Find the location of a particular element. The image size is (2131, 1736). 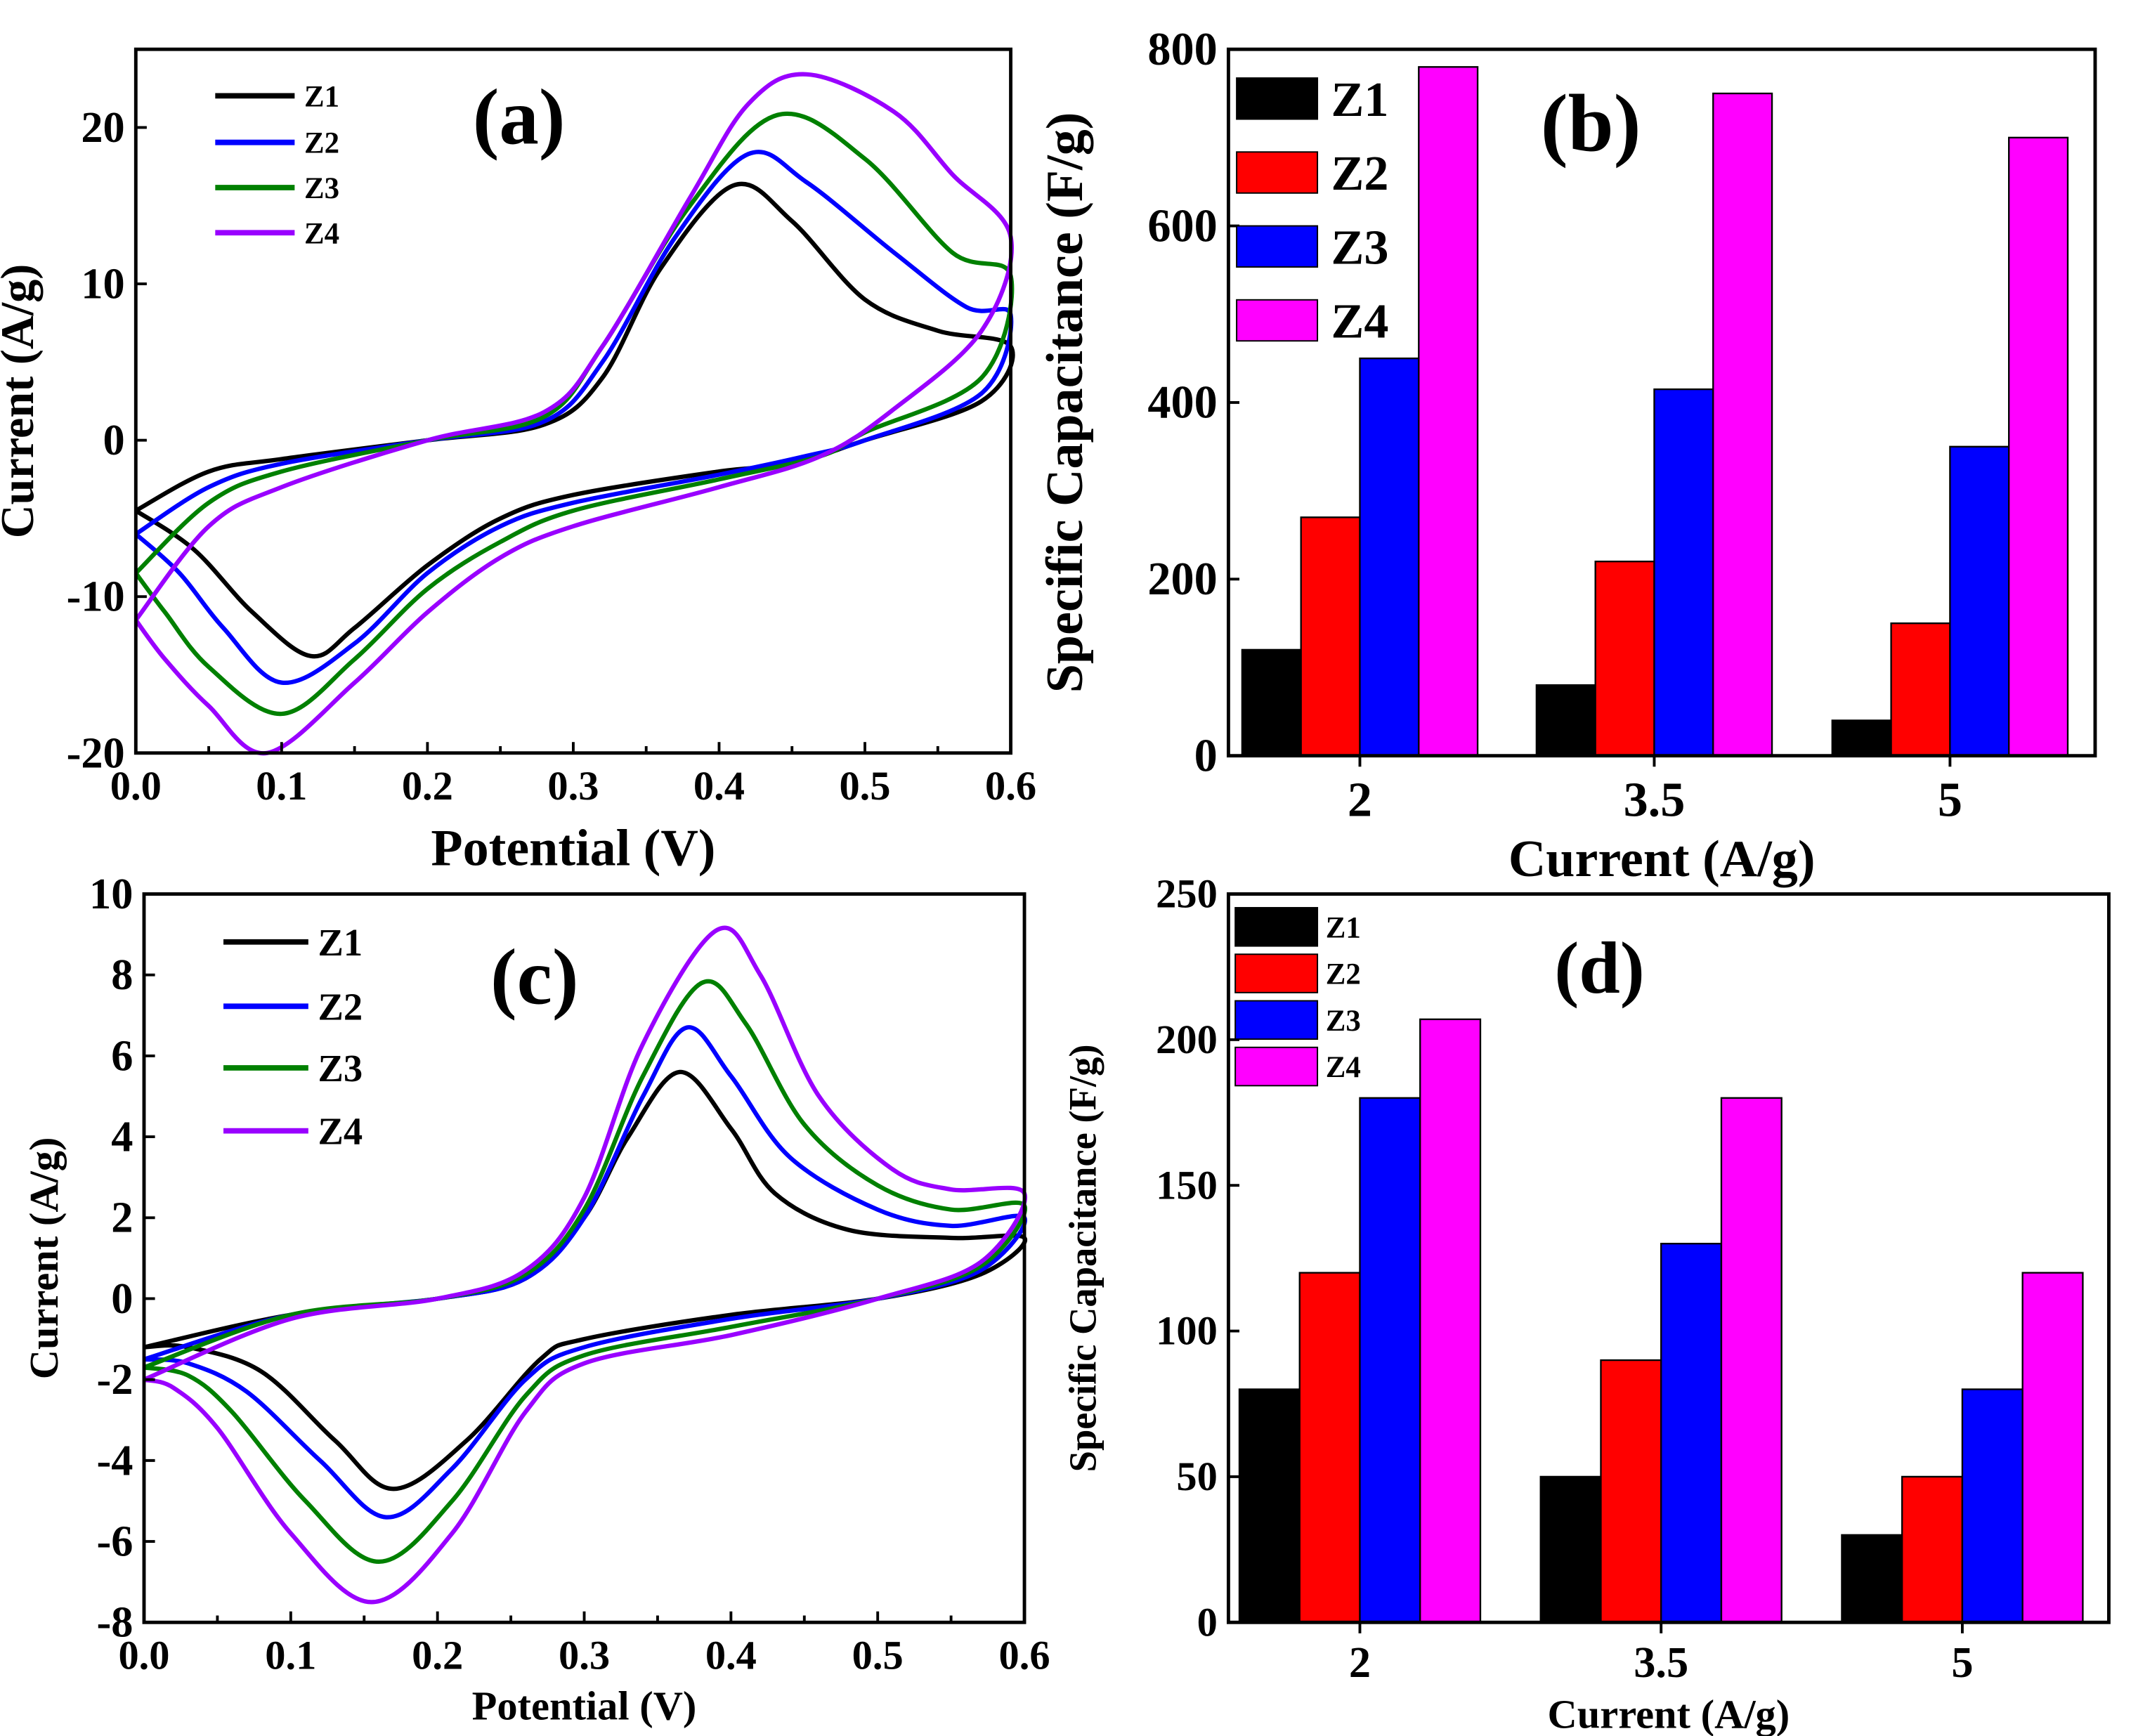

y-tick-label: -4 is located at coordinates (115, 1460).